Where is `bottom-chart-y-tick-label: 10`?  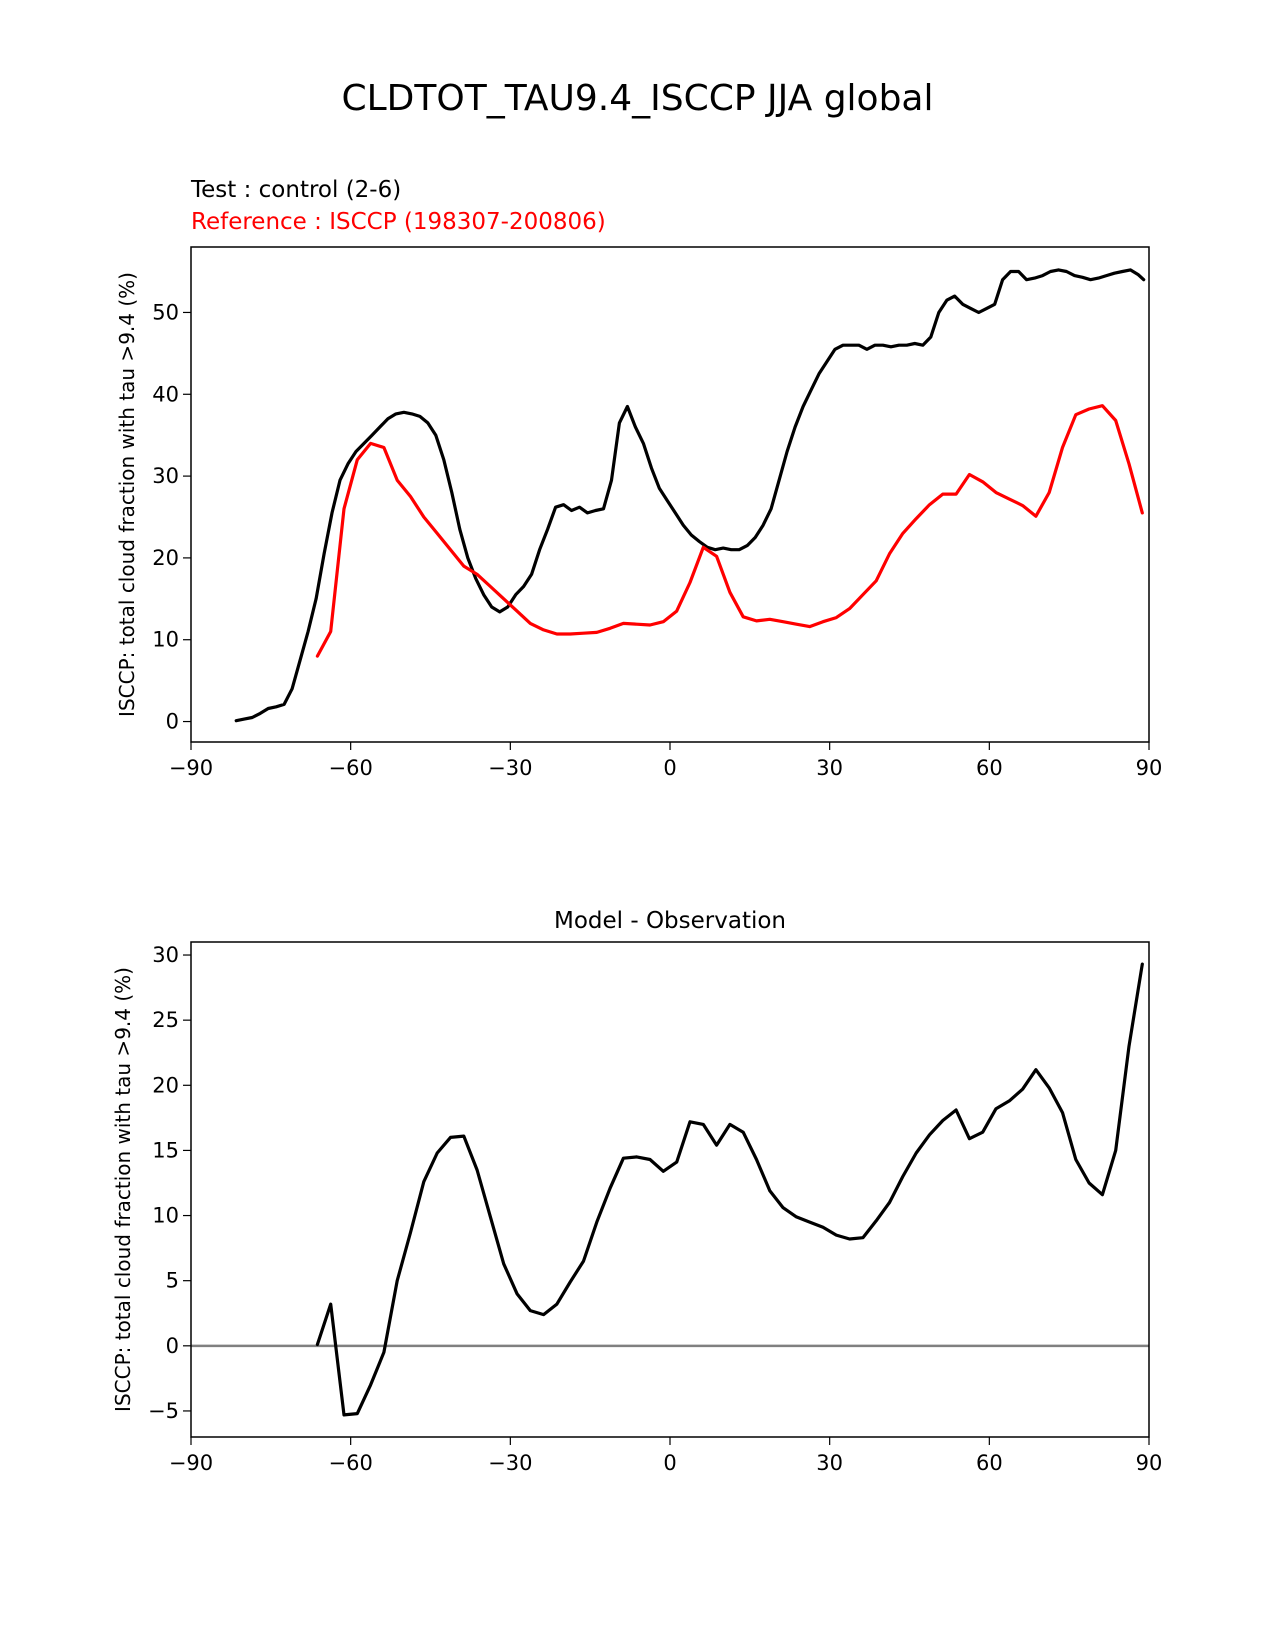 bottom-chart-y-tick-label: 10 is located at coordinates (165, 1216).